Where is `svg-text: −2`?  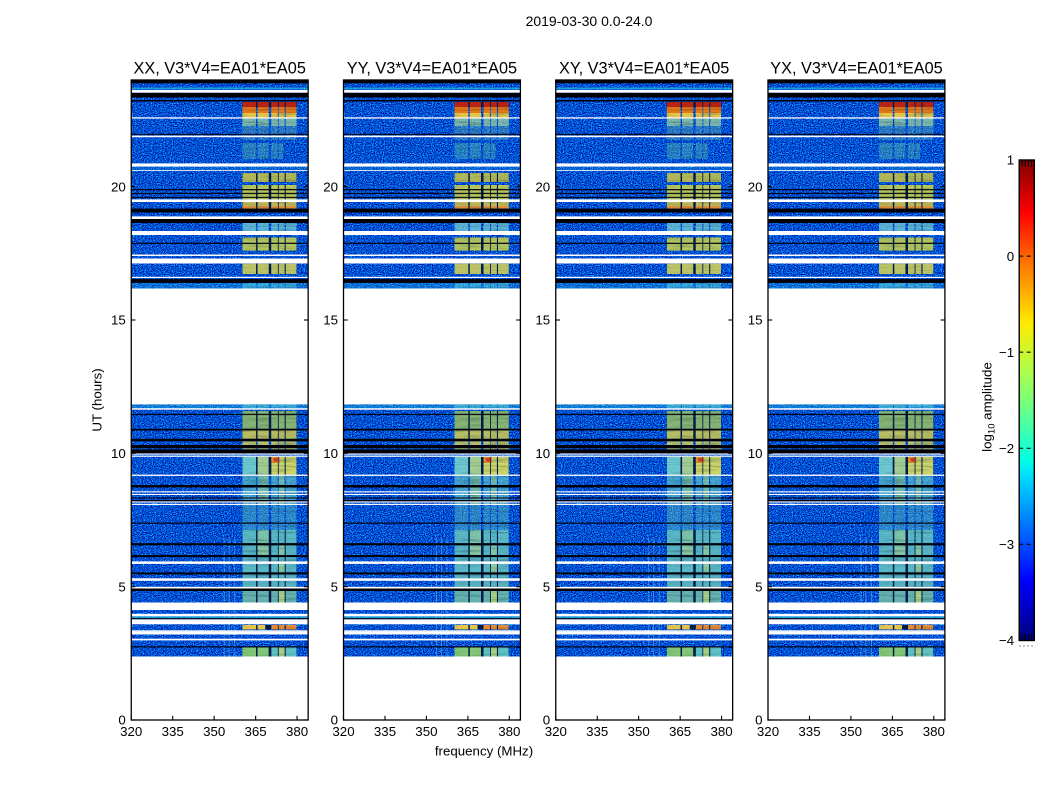 svg-text: −2 is located at coordinates (1006, 448).